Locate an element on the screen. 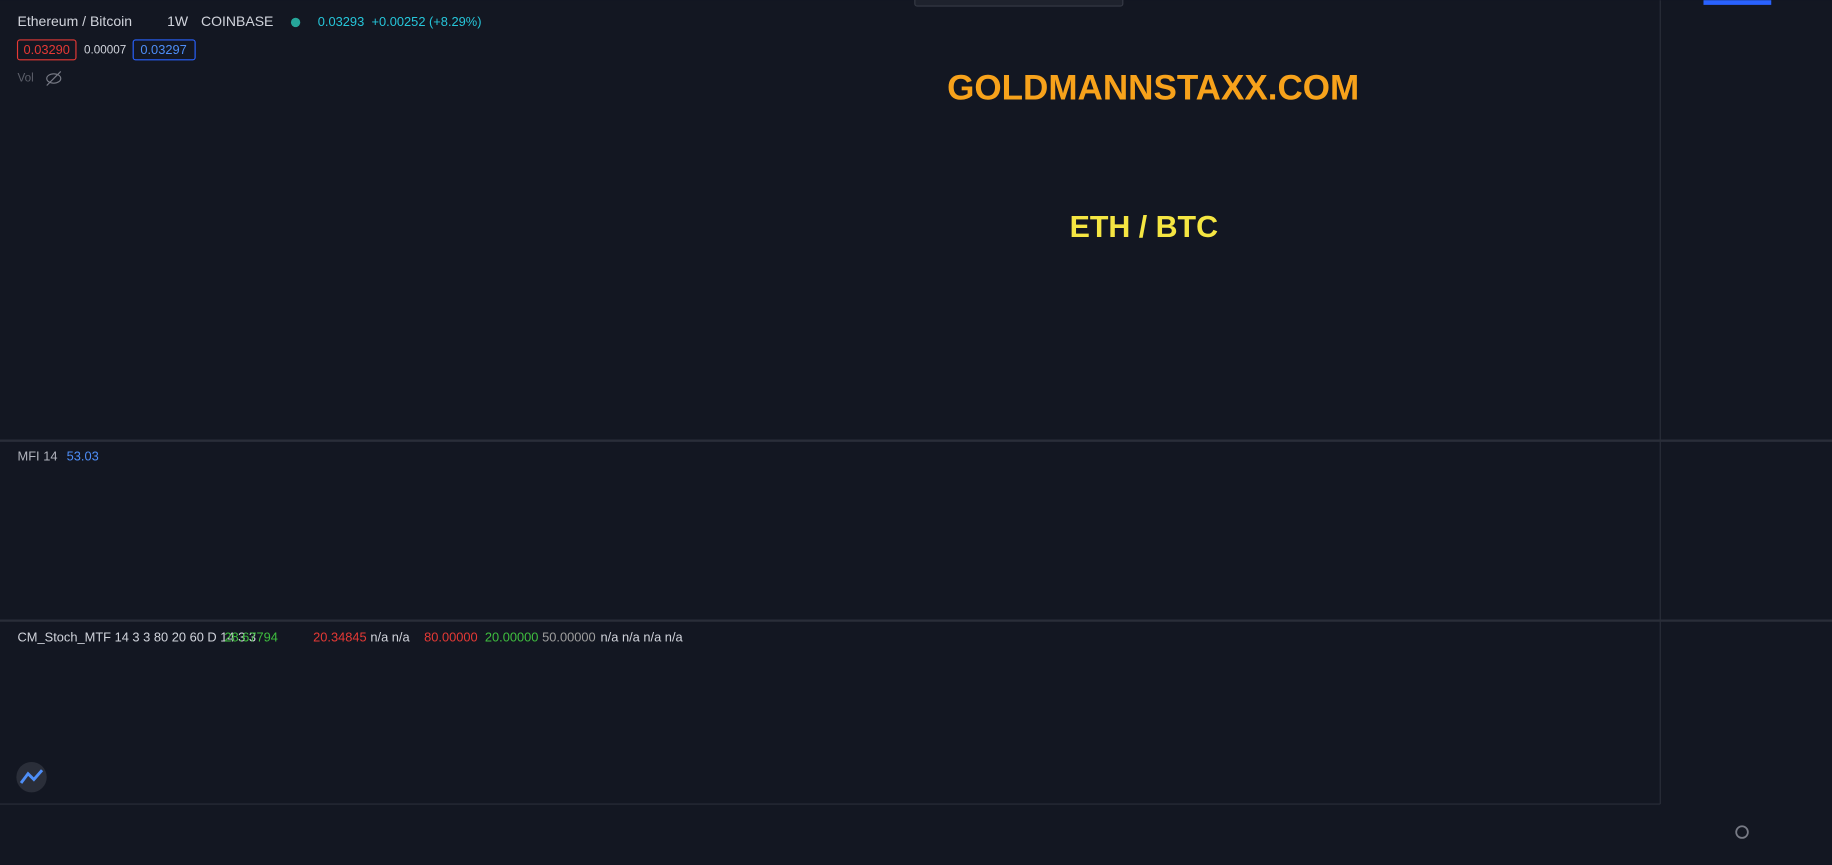  stoch-upper: 80.00000 is located at coordinates (451, 637).